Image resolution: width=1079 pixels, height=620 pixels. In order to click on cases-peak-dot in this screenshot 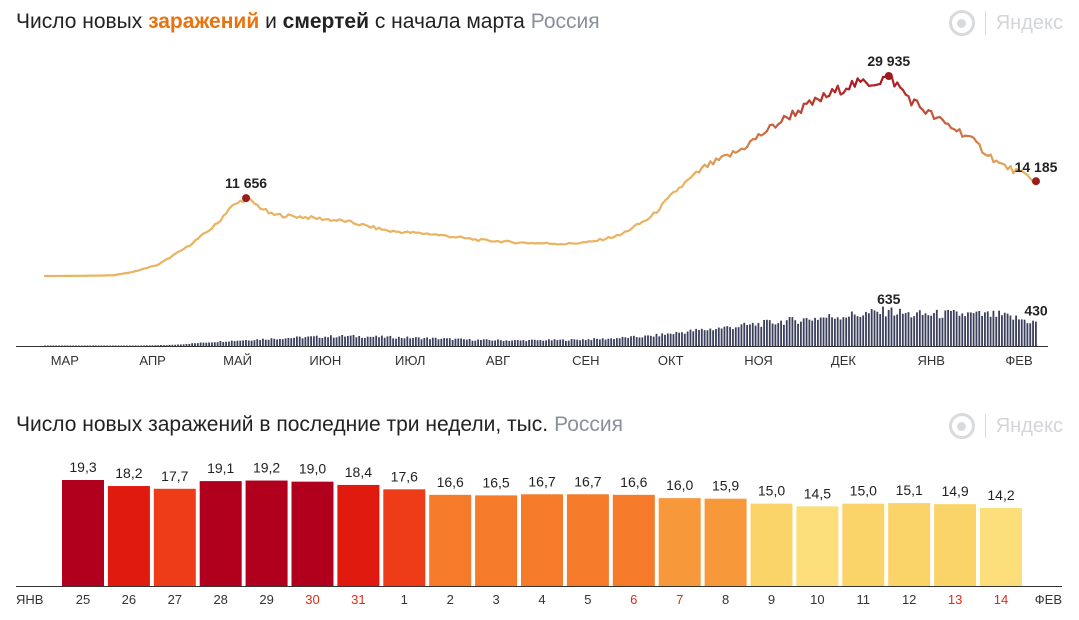, I will do `click(888, 76)`.